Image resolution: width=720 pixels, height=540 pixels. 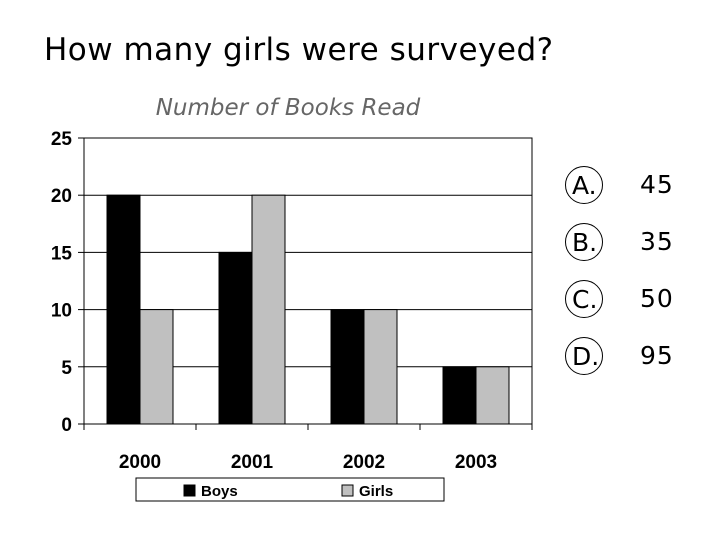 I want to click on legend-swatch-girls, so click(x=347, y=490).